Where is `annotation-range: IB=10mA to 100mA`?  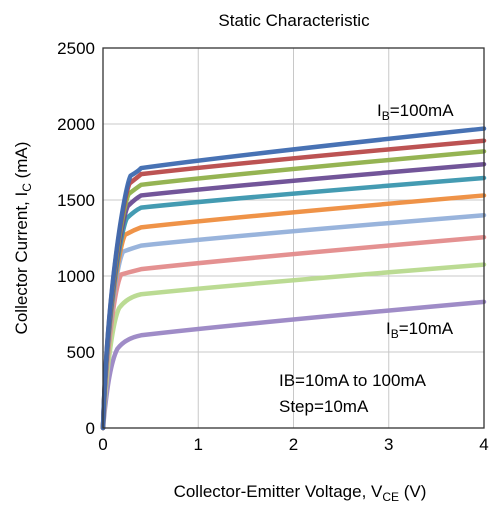
annotation-range: IB=10mA to 100mA is located at coordinates (353, 380).